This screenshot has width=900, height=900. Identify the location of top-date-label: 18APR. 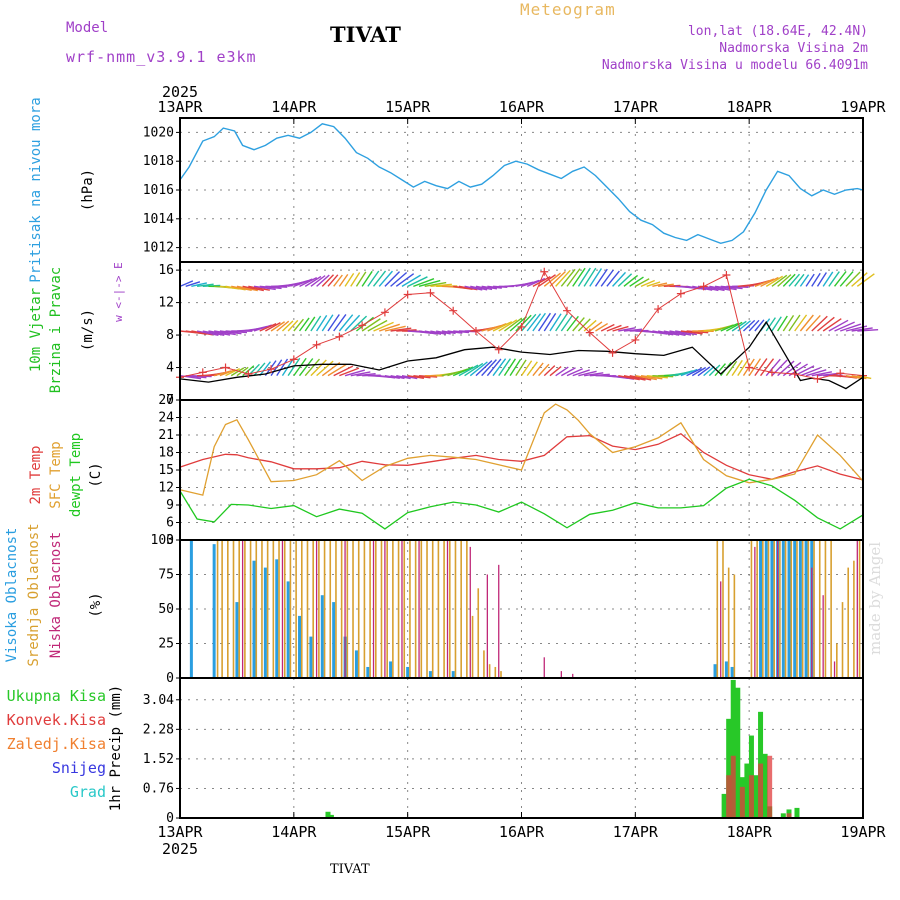
(750, 107).